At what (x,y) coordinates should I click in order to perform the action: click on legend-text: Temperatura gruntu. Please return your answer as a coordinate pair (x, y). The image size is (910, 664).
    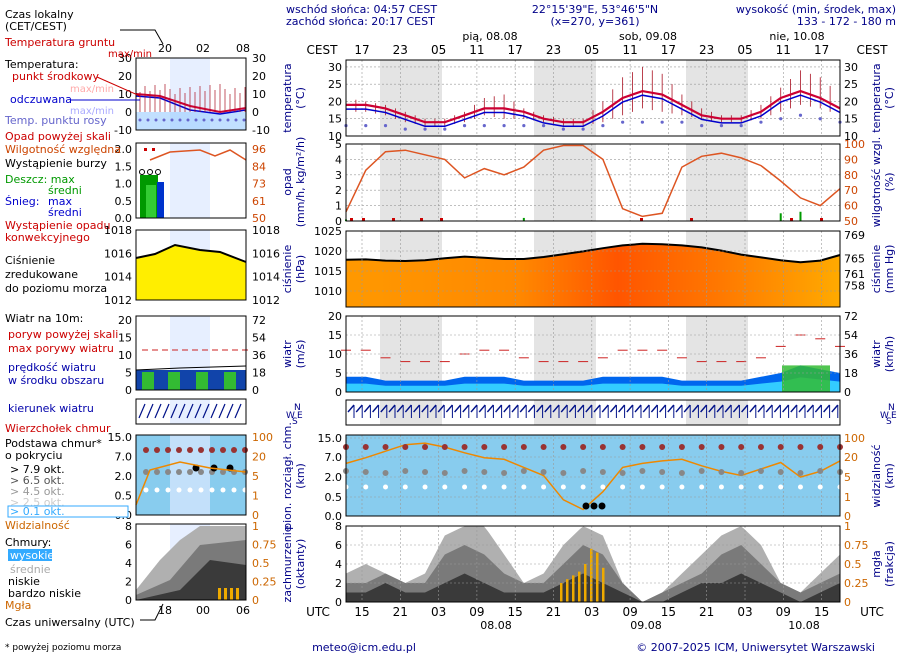
    Looking at the image, I should click on (59, 42).